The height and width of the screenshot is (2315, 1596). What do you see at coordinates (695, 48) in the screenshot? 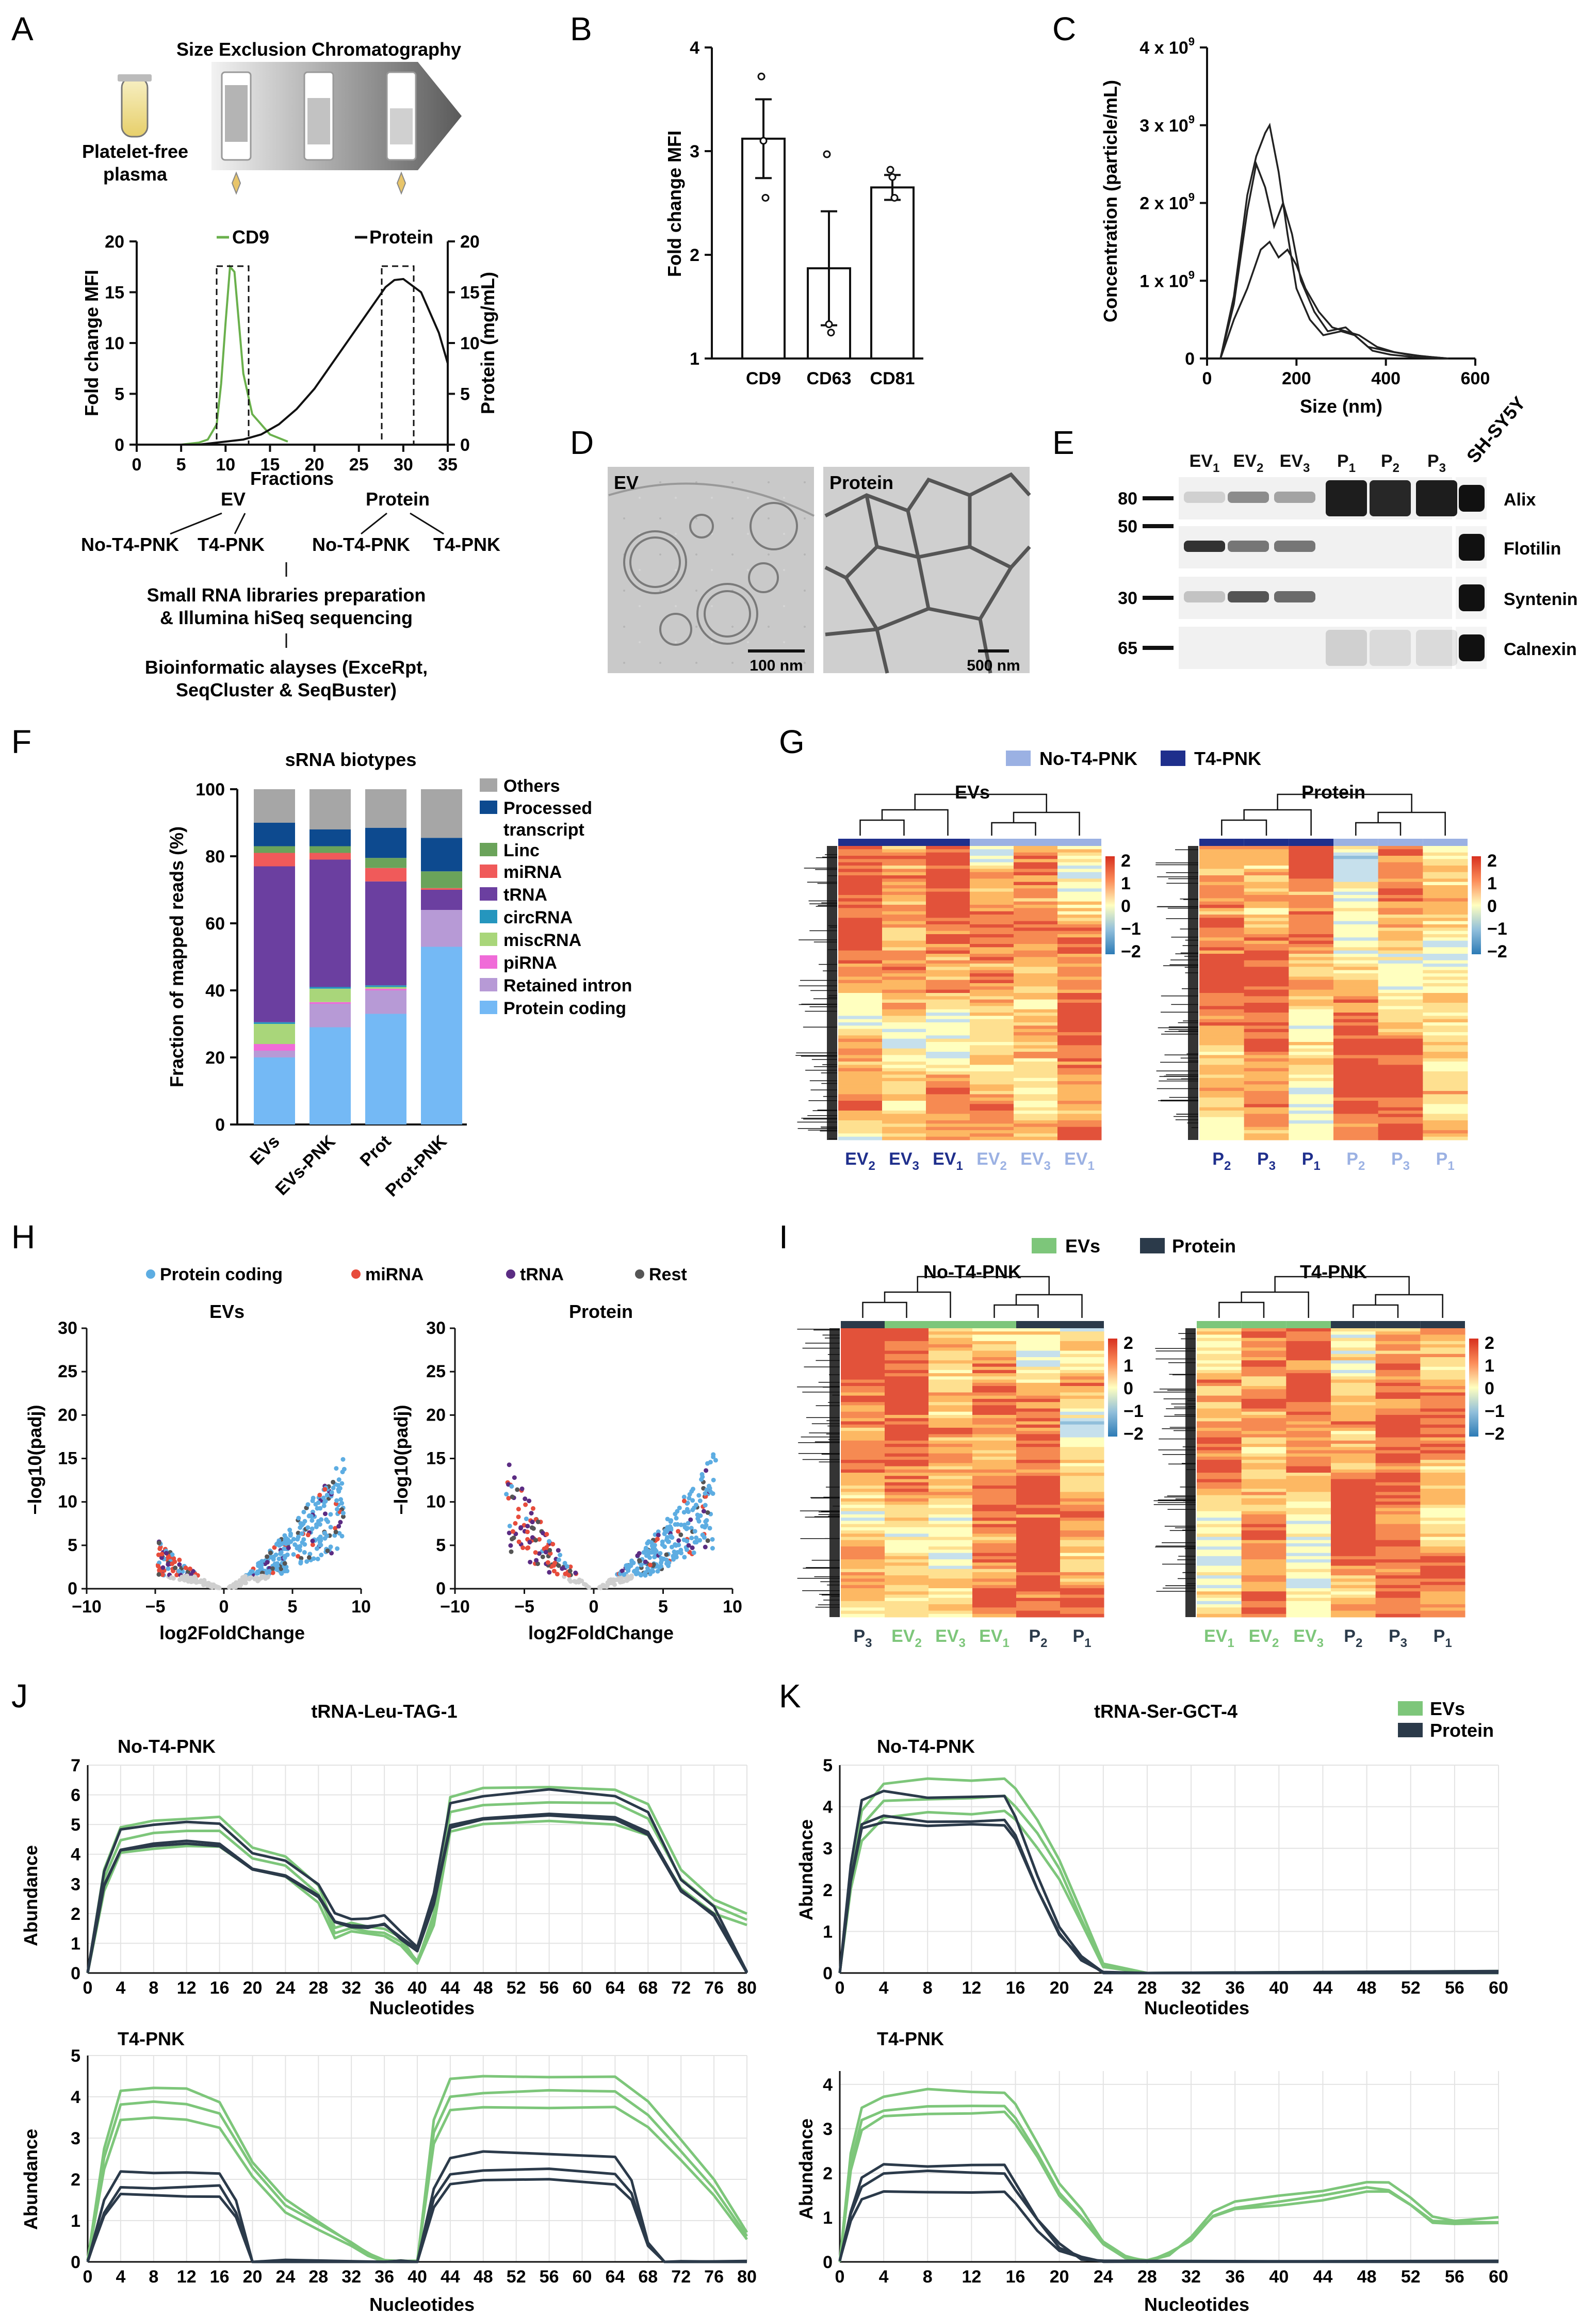
I see `ytick-label: 4` at bounding box center [695, 48].